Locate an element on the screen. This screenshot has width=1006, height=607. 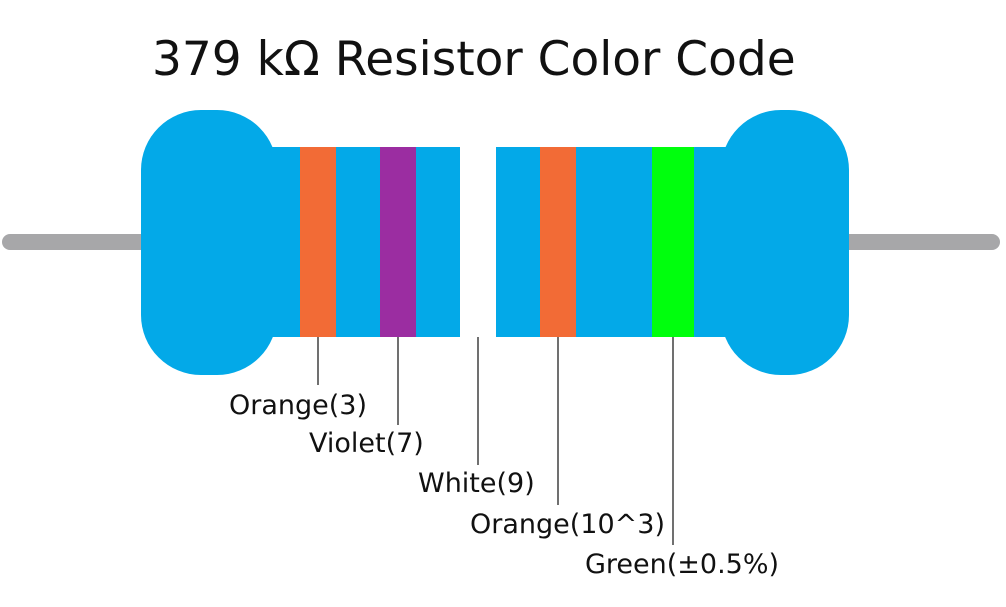
band-label-5: Green(±0.5%) is located at coordinates (682, 564).